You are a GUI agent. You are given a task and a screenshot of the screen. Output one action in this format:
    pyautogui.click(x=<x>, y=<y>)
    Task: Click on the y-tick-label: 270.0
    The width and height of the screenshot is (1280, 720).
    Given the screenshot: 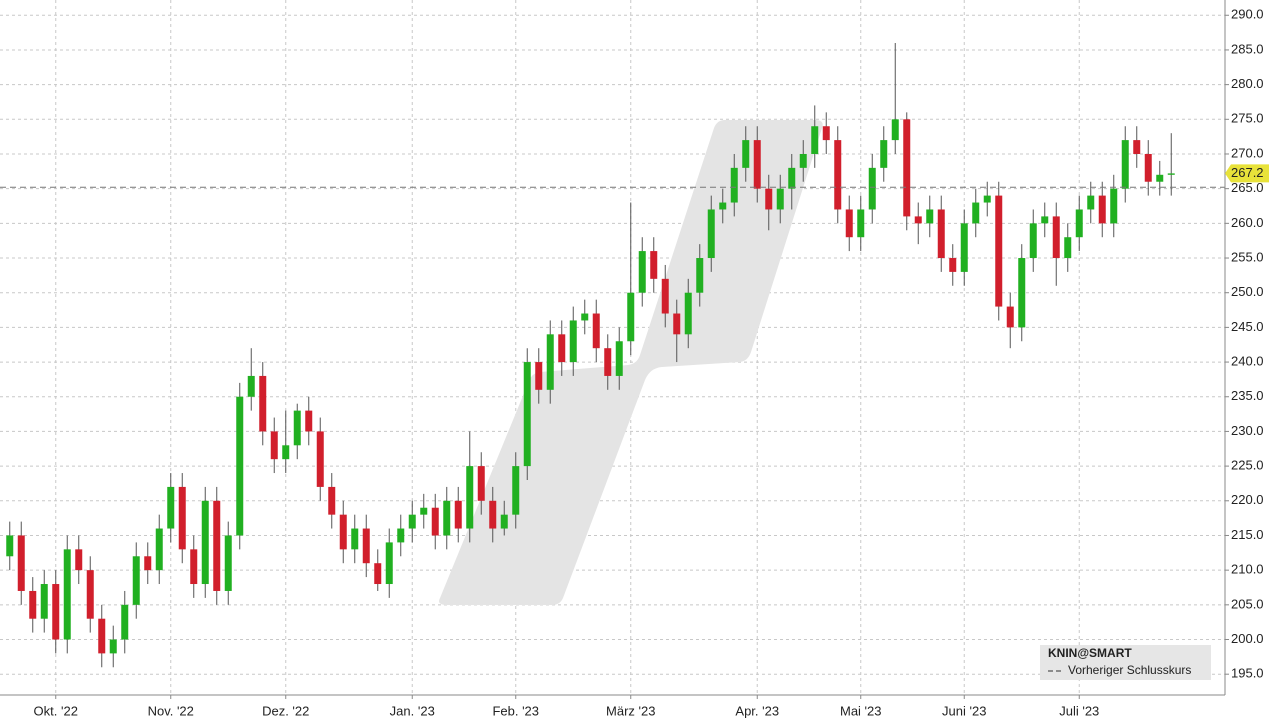 What is the action you would take?
    pyautogui.click(x=1247, y=152)
    